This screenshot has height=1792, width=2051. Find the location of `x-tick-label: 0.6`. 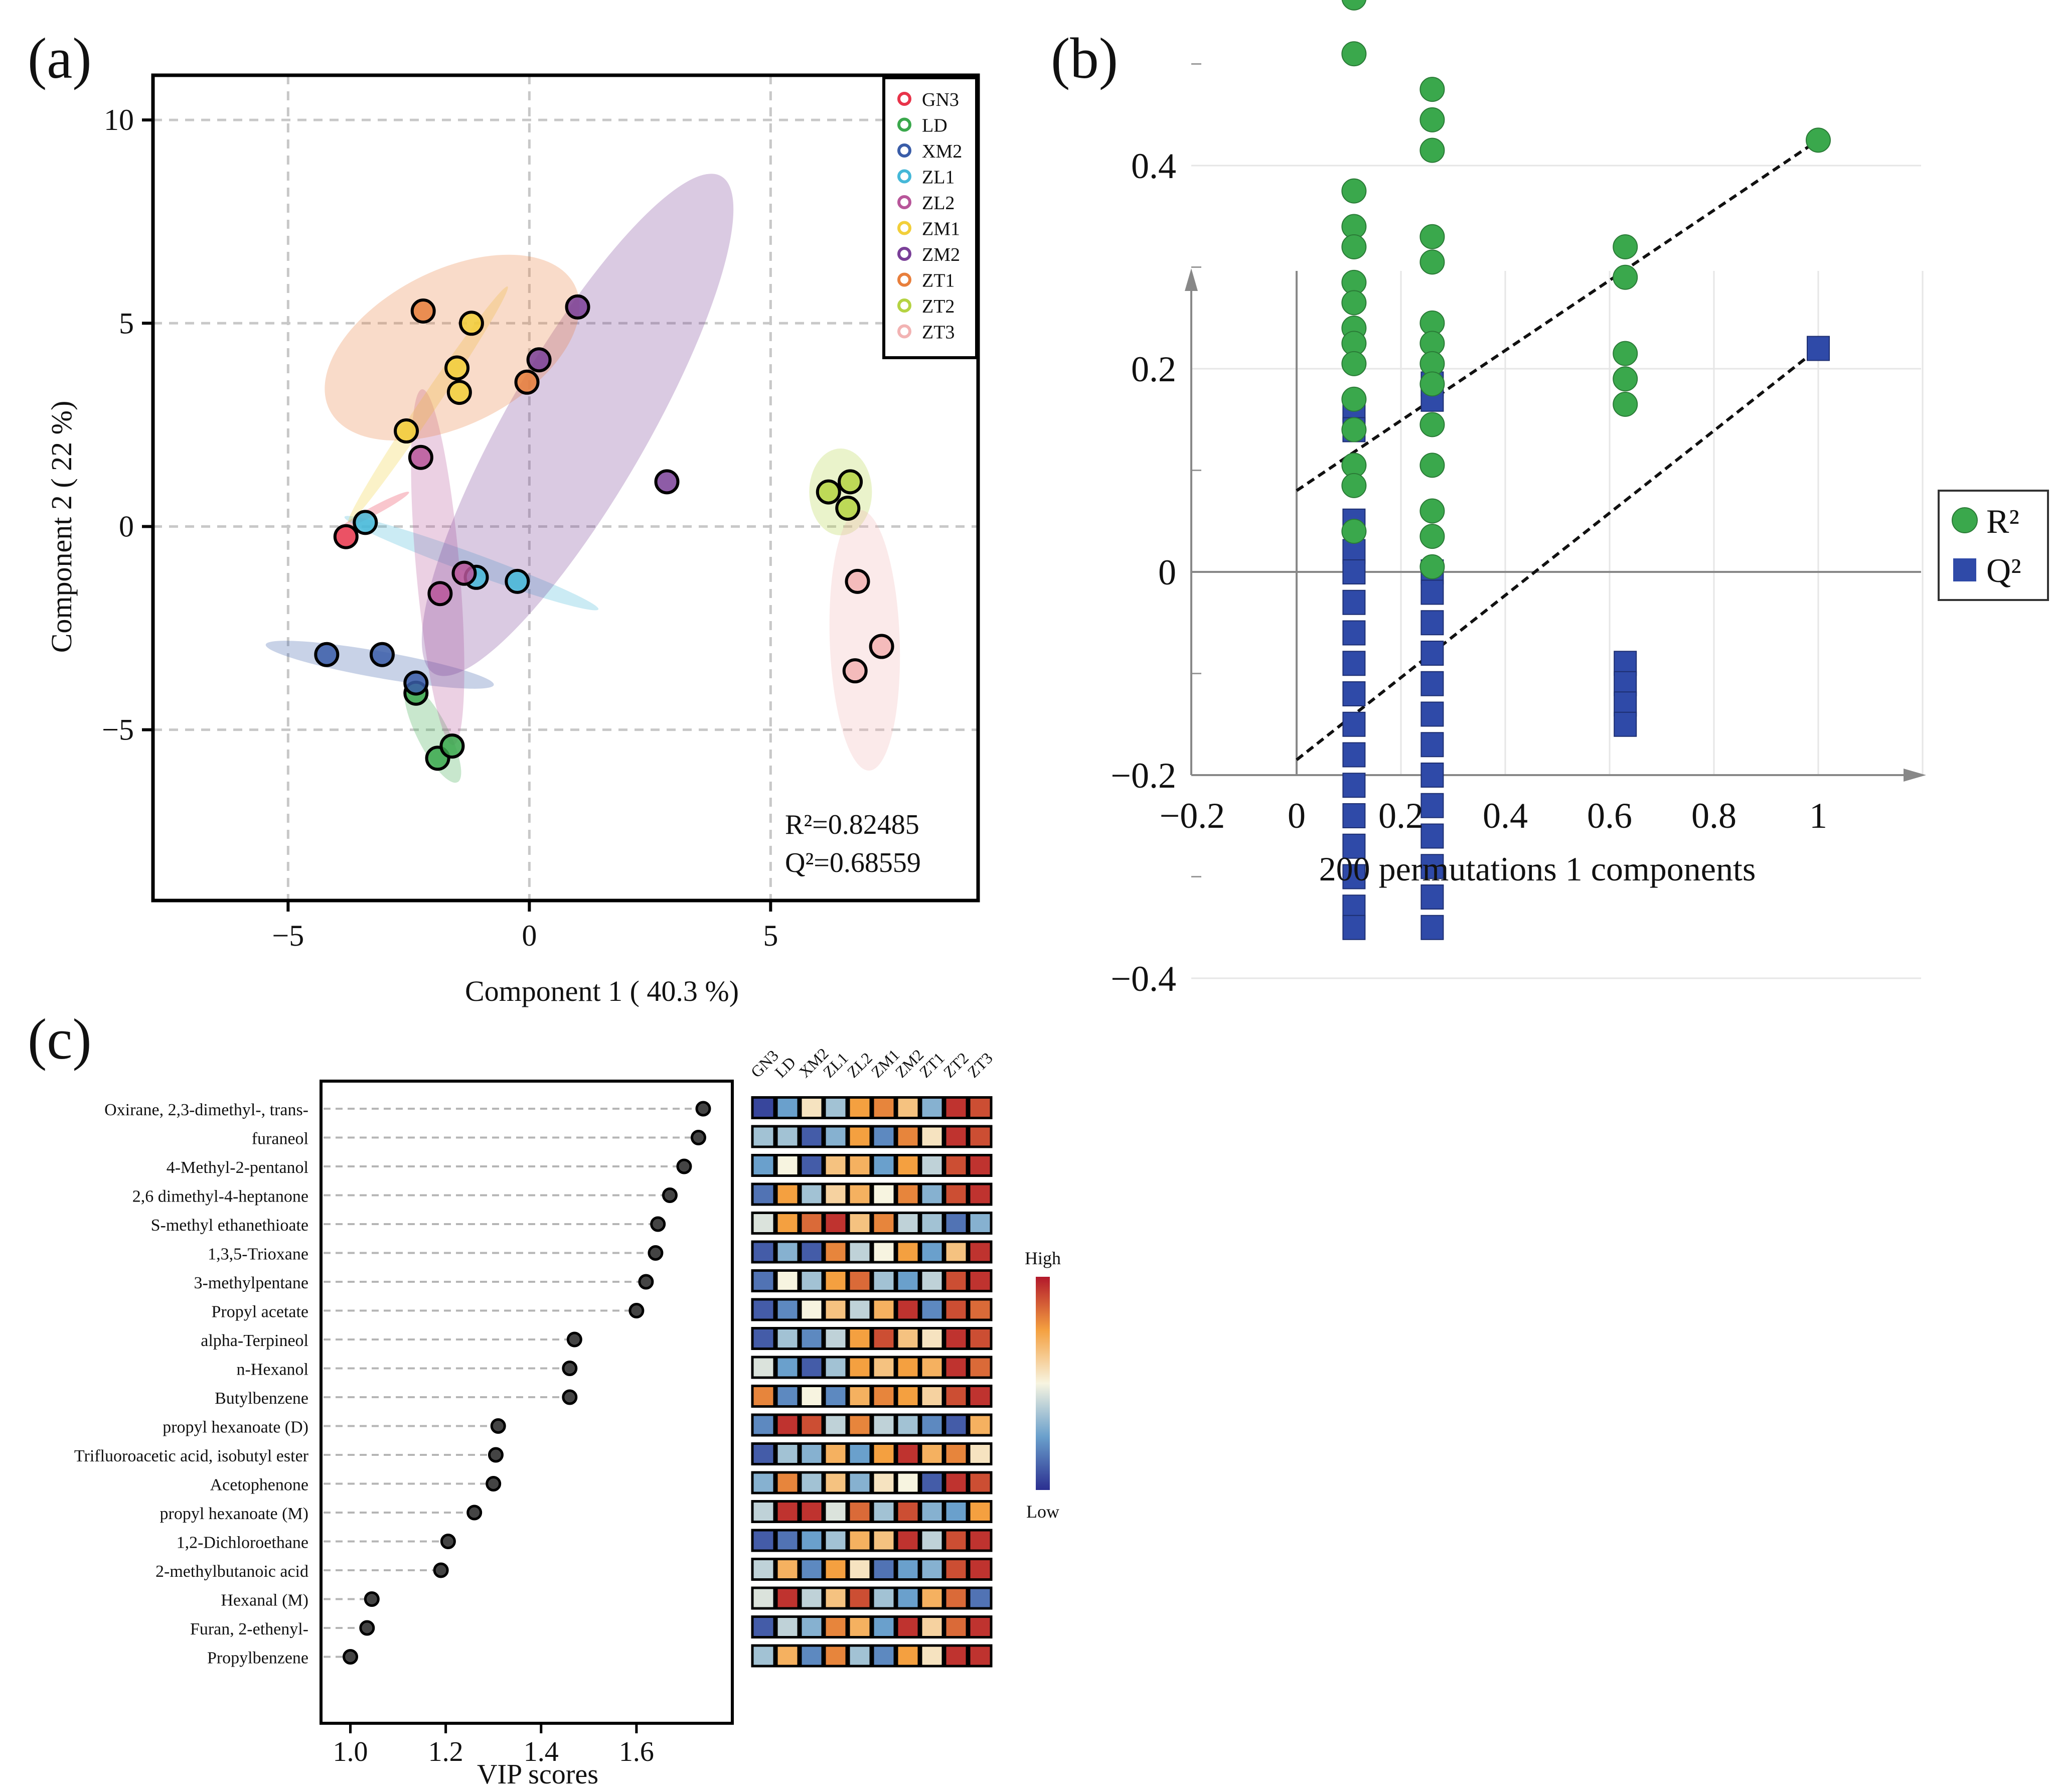

x-tick-label: 0.6 is located at coordinates (1609, 816).